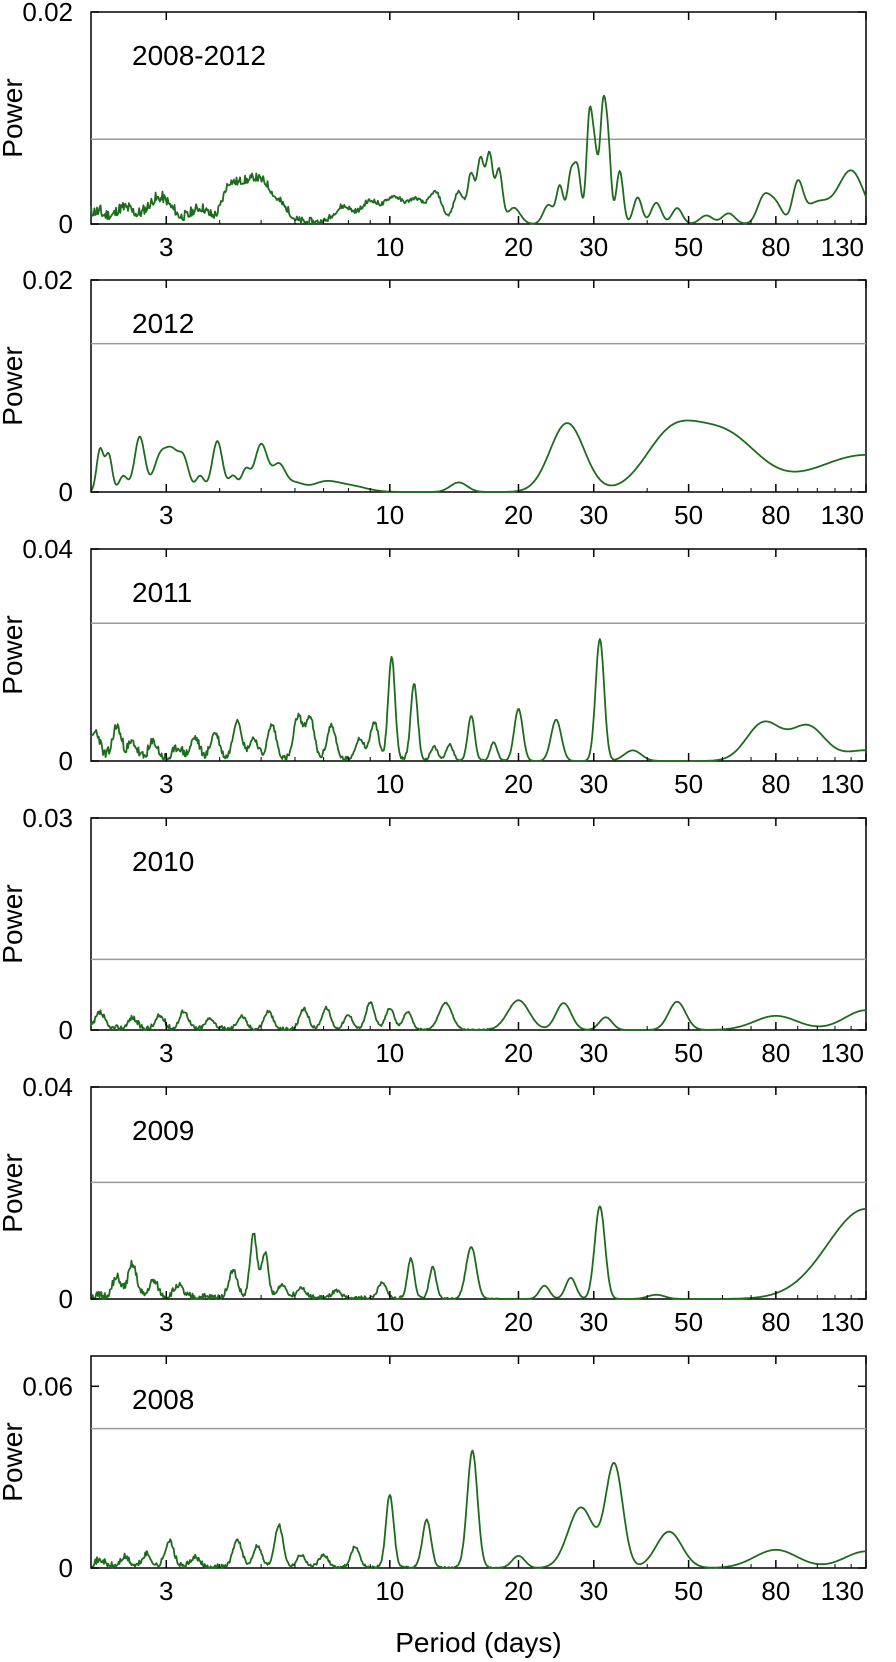 The width and height of the screenshot is (896, 1662). I want to click on panel-2008: 2008 Power 0.06 0 3 10 20 30 50 80 130, so click(433, 1480).